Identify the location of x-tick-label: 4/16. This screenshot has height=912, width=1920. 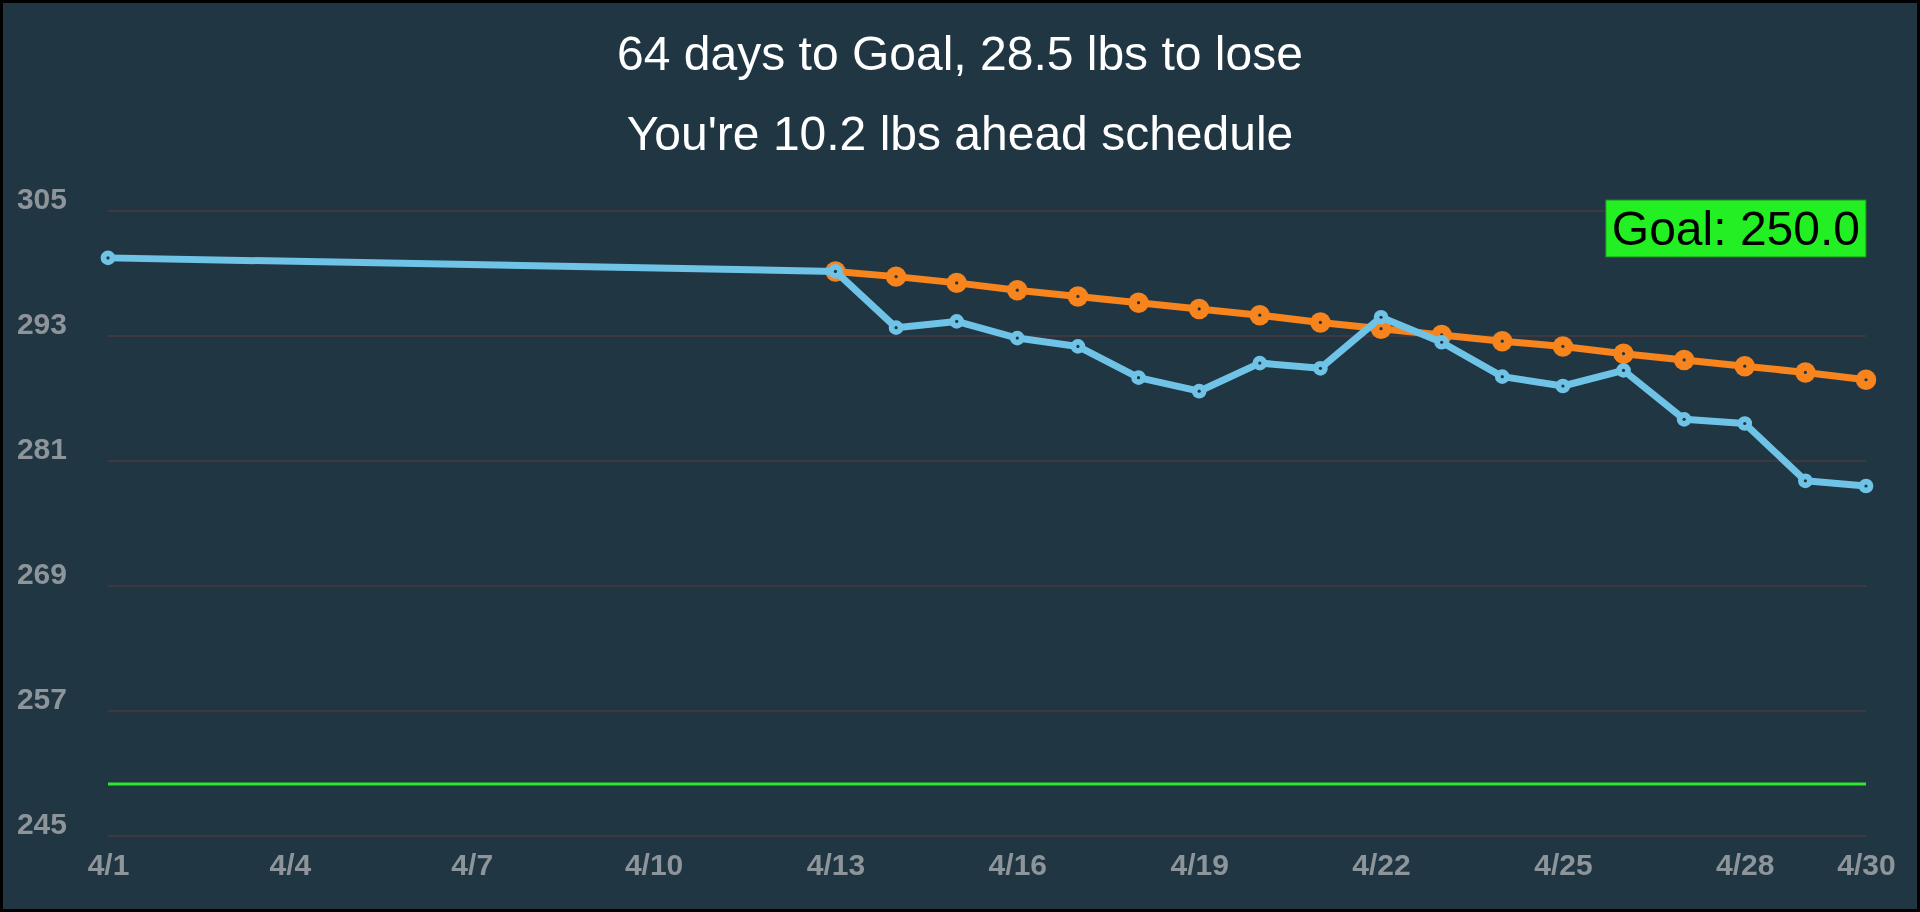
(1018, 864).